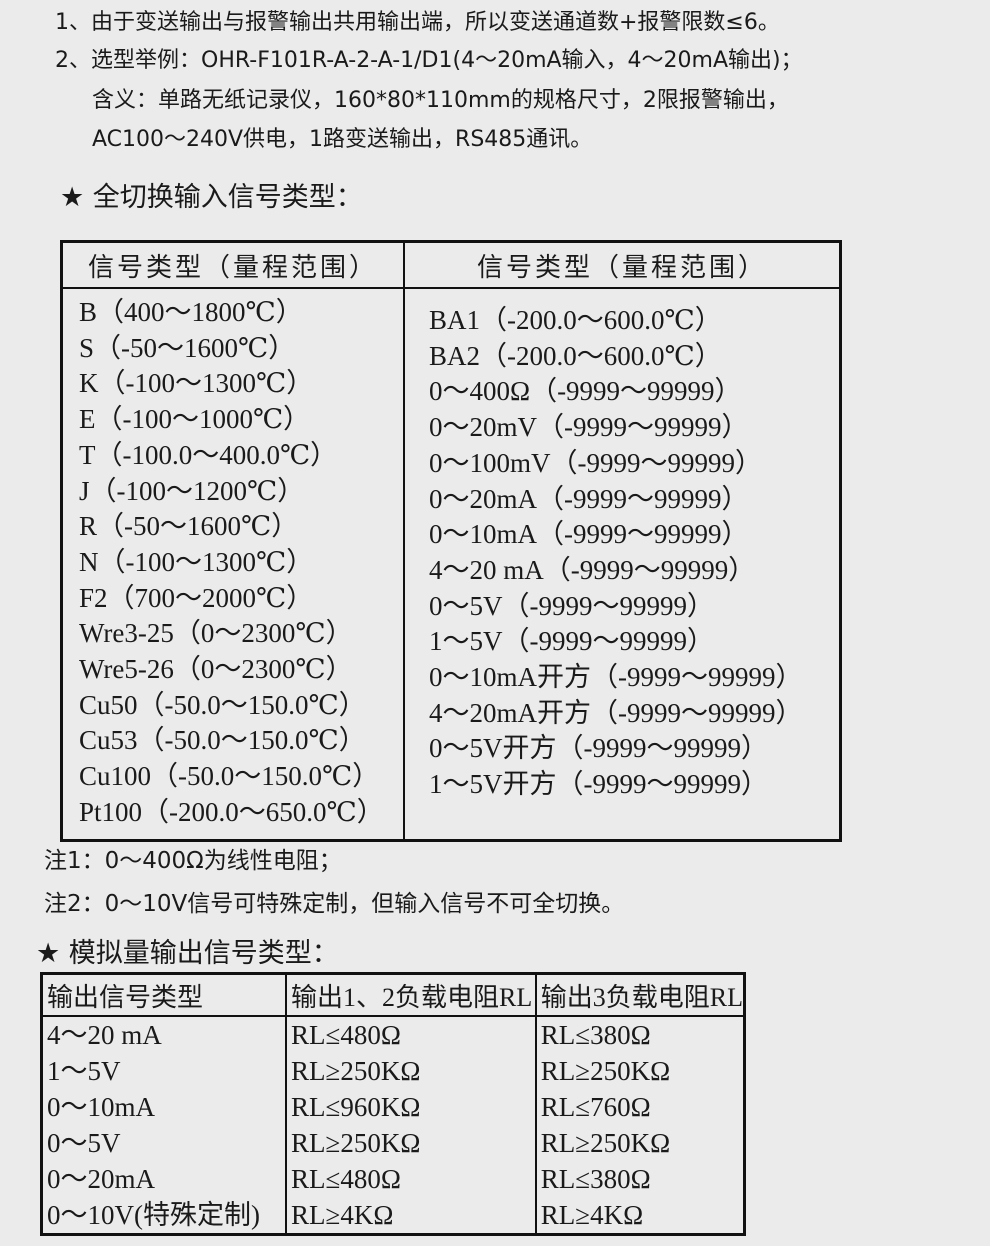 The width and height of the screenshot is (990, 1254). What do you see at coordinates (616, 677) in the screenshot?
I see `signal-type-item: 0～10mA开方（-9999～99999）` at bounding box center [616, 677].